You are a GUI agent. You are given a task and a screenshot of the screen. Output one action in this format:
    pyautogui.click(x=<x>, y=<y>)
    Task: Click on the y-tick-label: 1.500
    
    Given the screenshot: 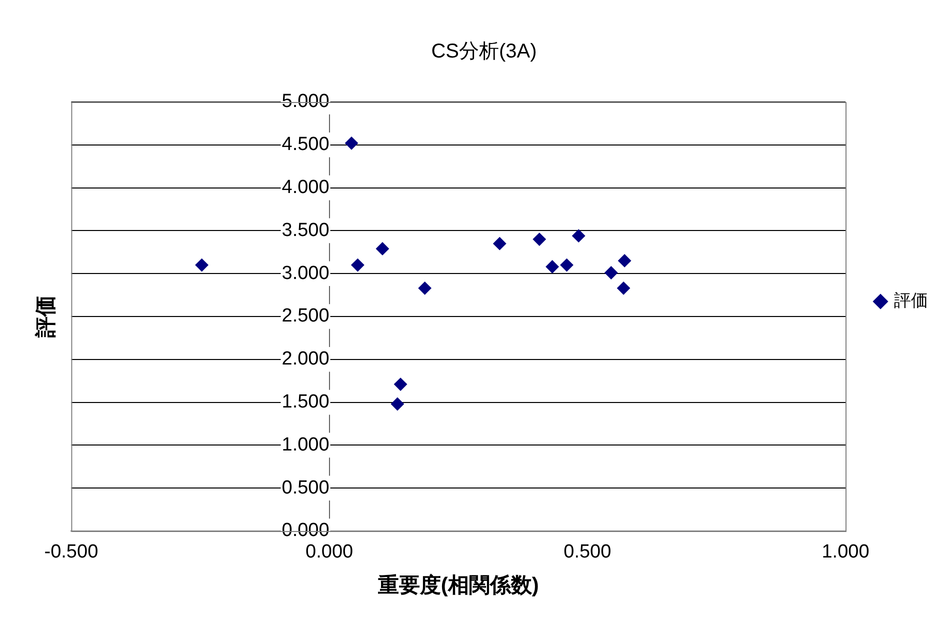 What is the action you would take?
    pyautogui.click(x=306, y=402)
    